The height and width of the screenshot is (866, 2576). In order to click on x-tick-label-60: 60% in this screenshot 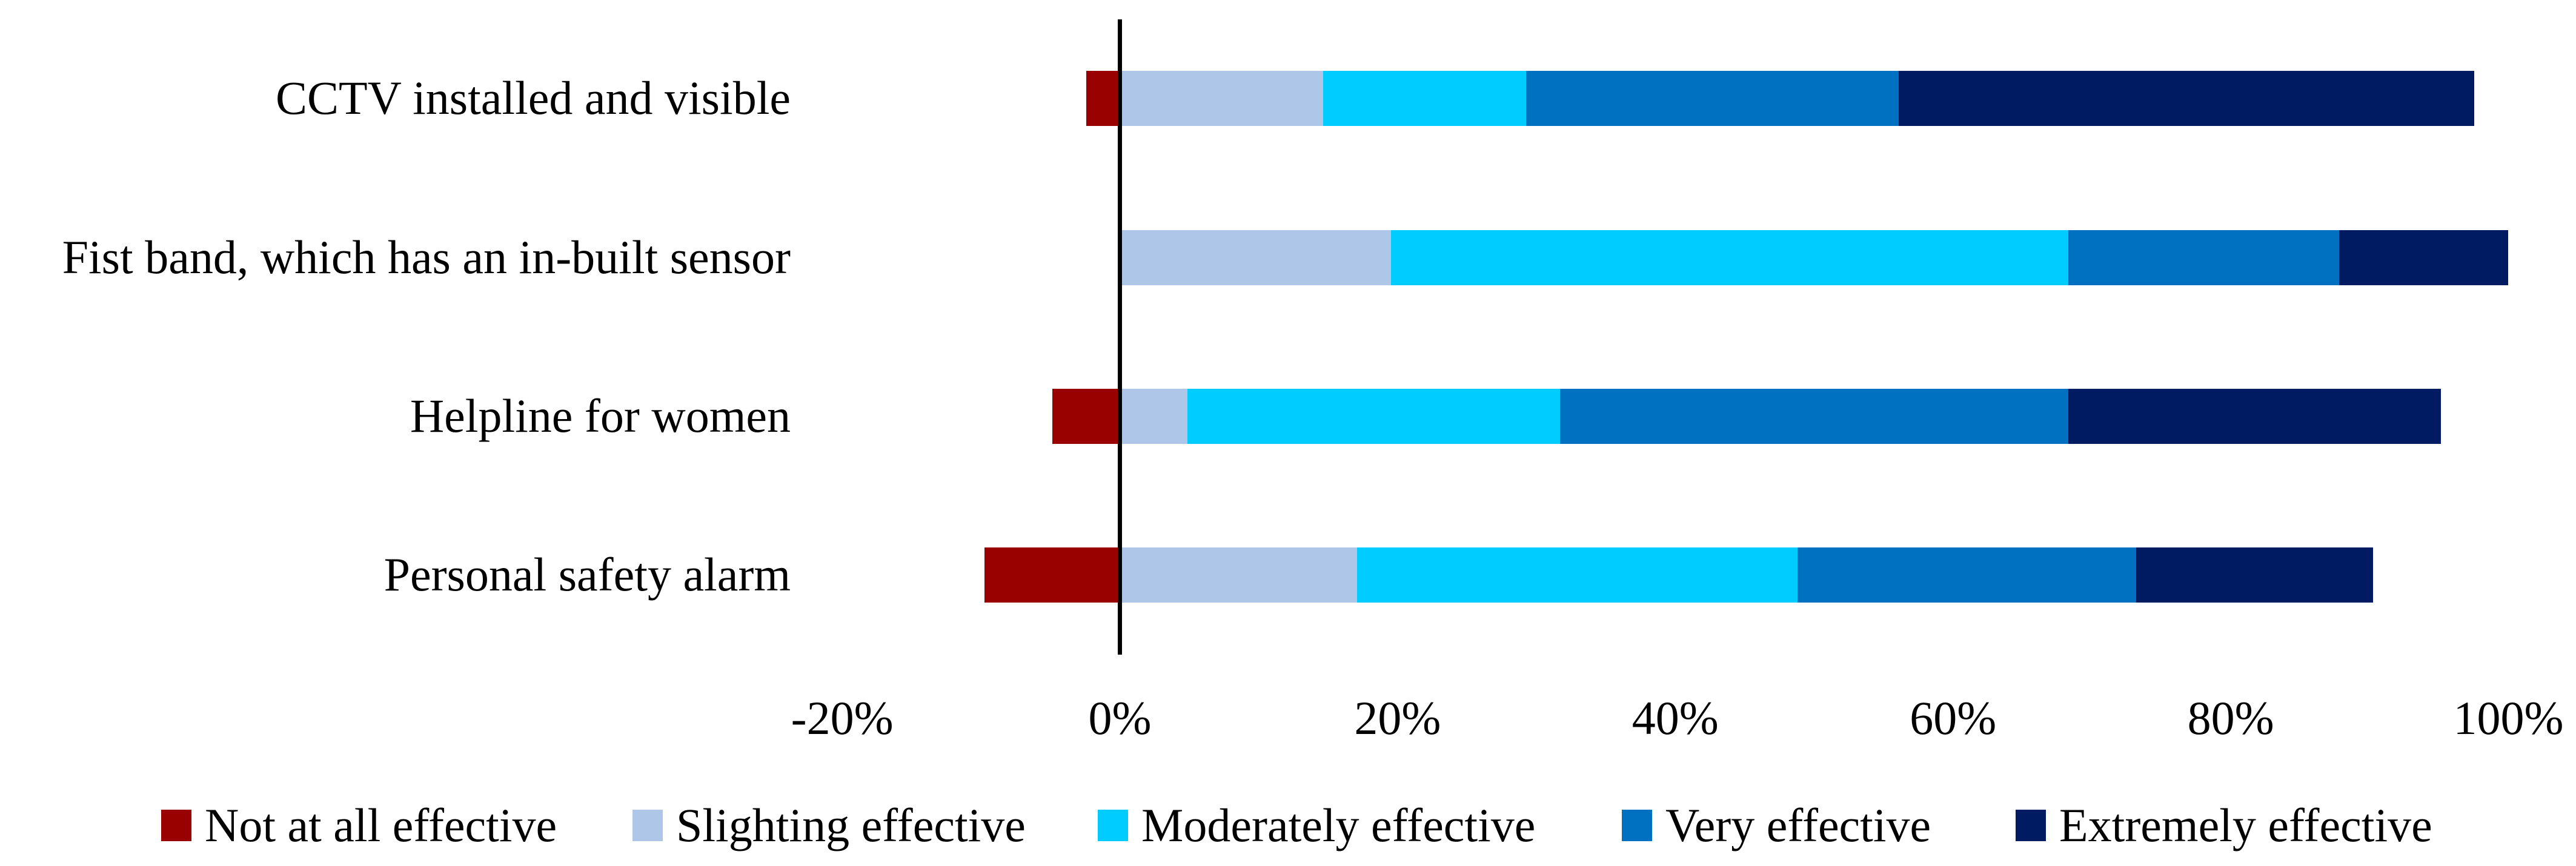, I will do `click(1953, 718)`.